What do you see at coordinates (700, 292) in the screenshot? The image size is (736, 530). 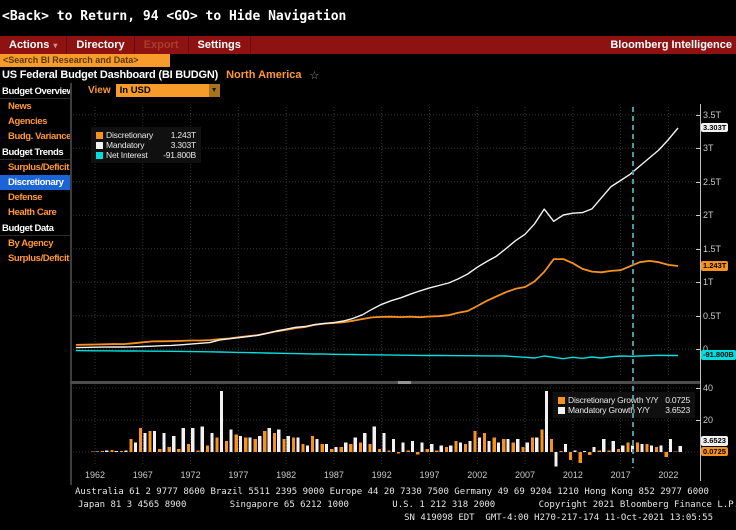 I see `y-axis-line` at bounding box center [700, 292].